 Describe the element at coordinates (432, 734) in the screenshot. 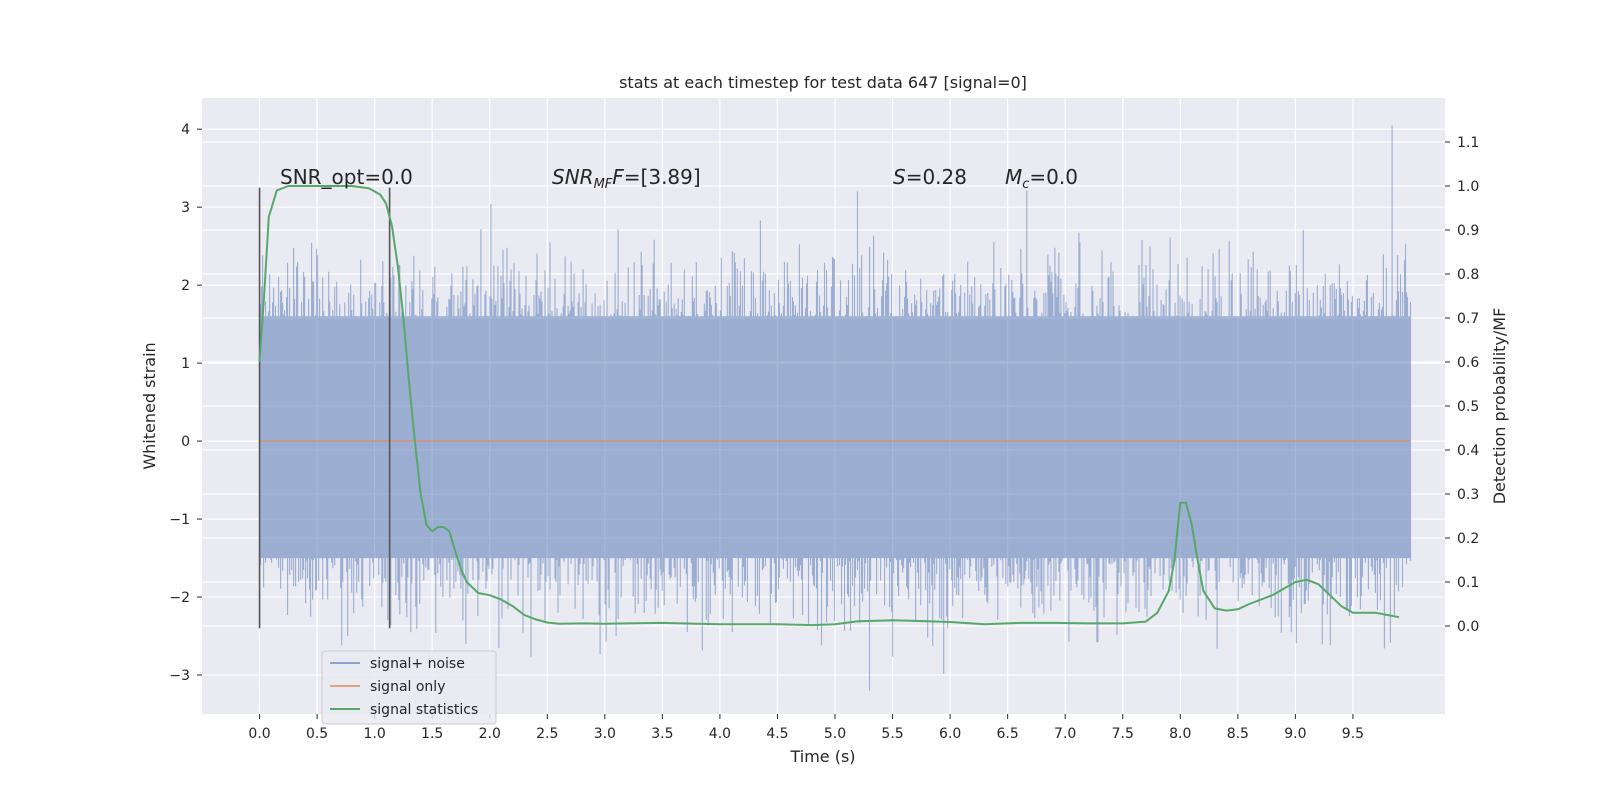

I see `x-tick-label: 1.5` at that location.